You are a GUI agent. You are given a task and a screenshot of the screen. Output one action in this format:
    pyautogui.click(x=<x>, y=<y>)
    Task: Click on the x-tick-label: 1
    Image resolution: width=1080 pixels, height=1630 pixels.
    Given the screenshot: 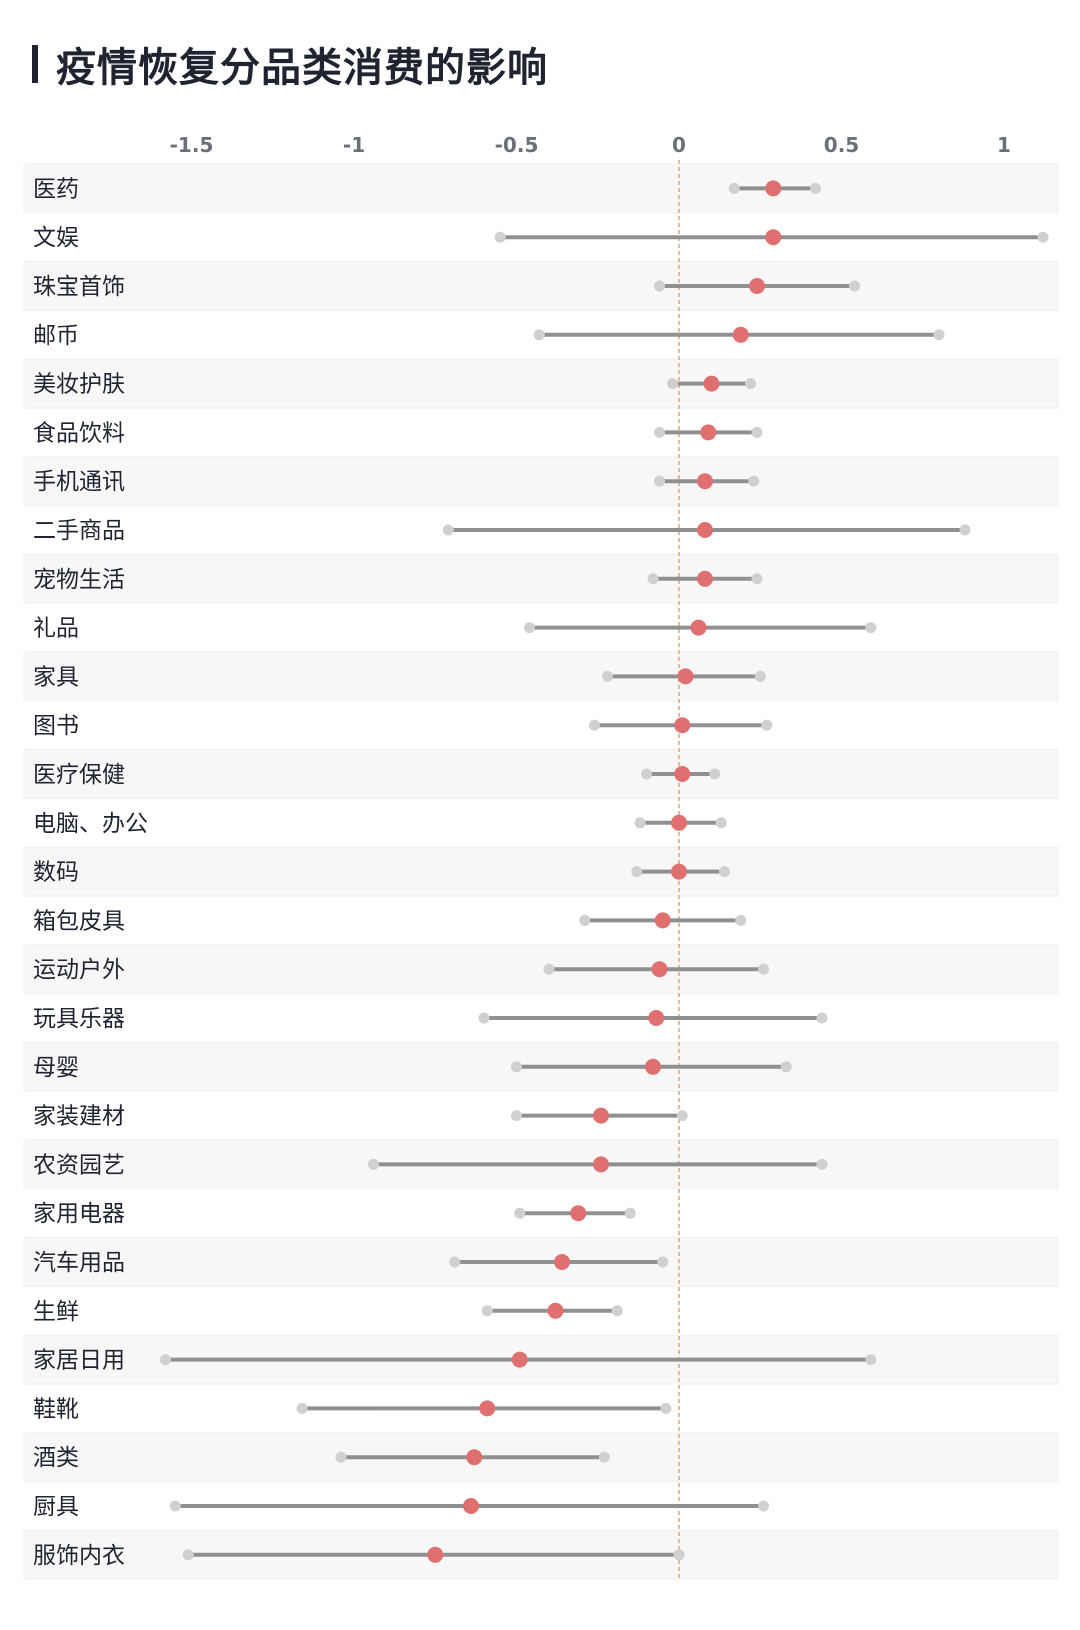 What is the action you would take?
    pyautogui.click(x=1004, y=145)
    